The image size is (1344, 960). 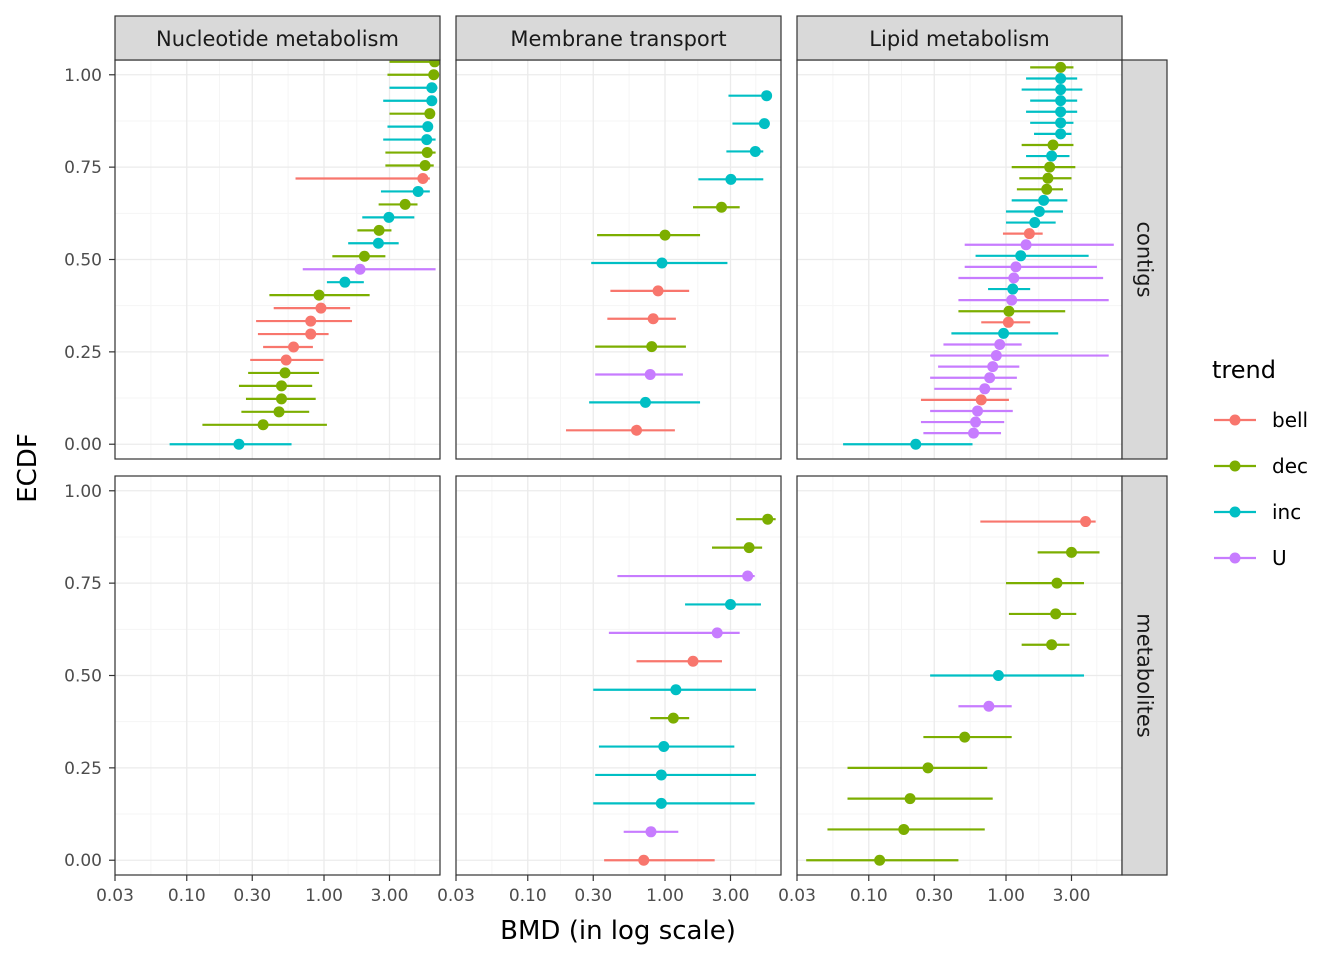 I want to click on facet-strip-label: metabolites, so click(x=1145, y=675).